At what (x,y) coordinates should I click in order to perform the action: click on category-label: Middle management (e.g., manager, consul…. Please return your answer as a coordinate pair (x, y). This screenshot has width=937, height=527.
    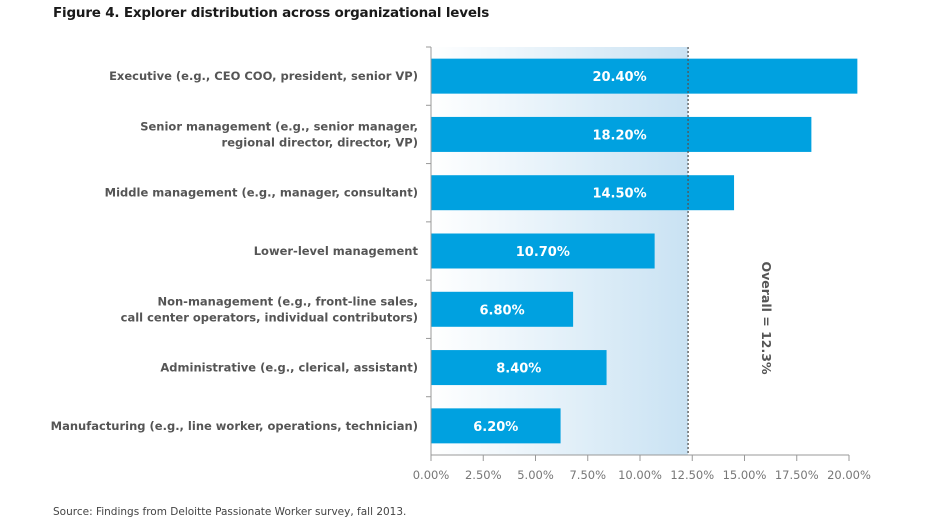
    Looking at the image, I should click on (261, 193).